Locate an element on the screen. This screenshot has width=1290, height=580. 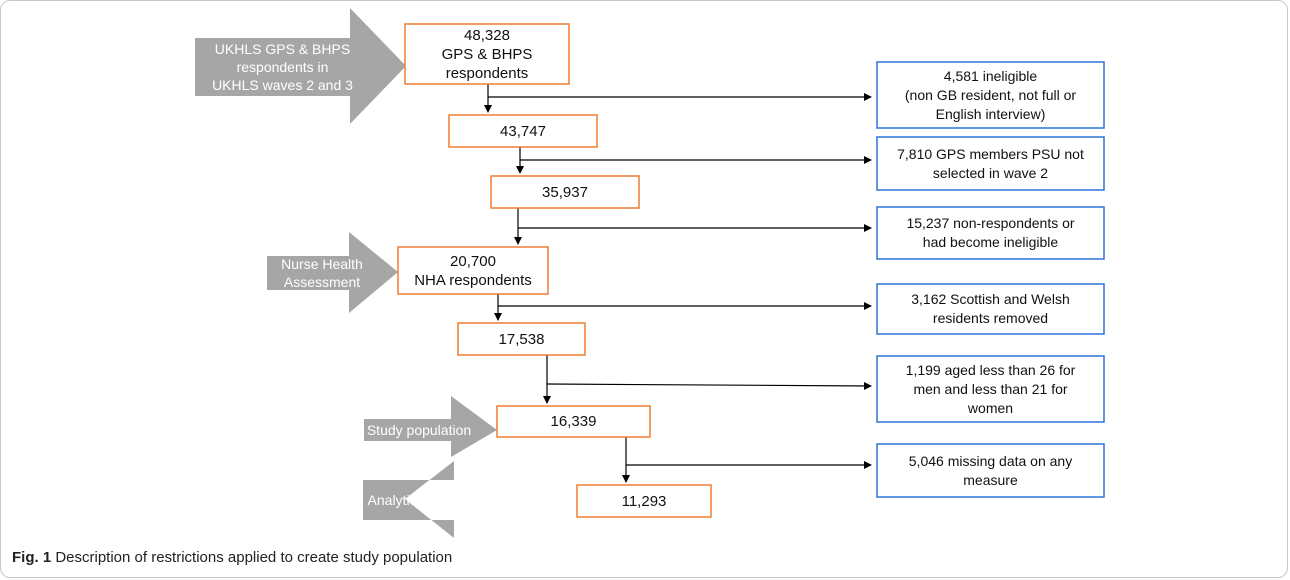
exclusion-box-4-line-2: residents removed is located at coordinates (990, 318).